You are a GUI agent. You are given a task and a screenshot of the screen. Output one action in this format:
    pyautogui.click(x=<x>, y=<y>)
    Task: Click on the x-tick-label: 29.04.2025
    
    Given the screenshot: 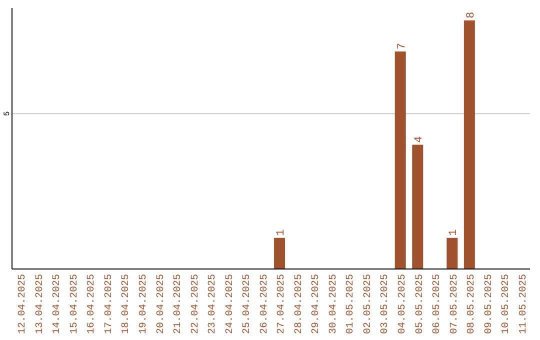 What is the action you would take?
    pyautogui.click(x=316, y=304)
    